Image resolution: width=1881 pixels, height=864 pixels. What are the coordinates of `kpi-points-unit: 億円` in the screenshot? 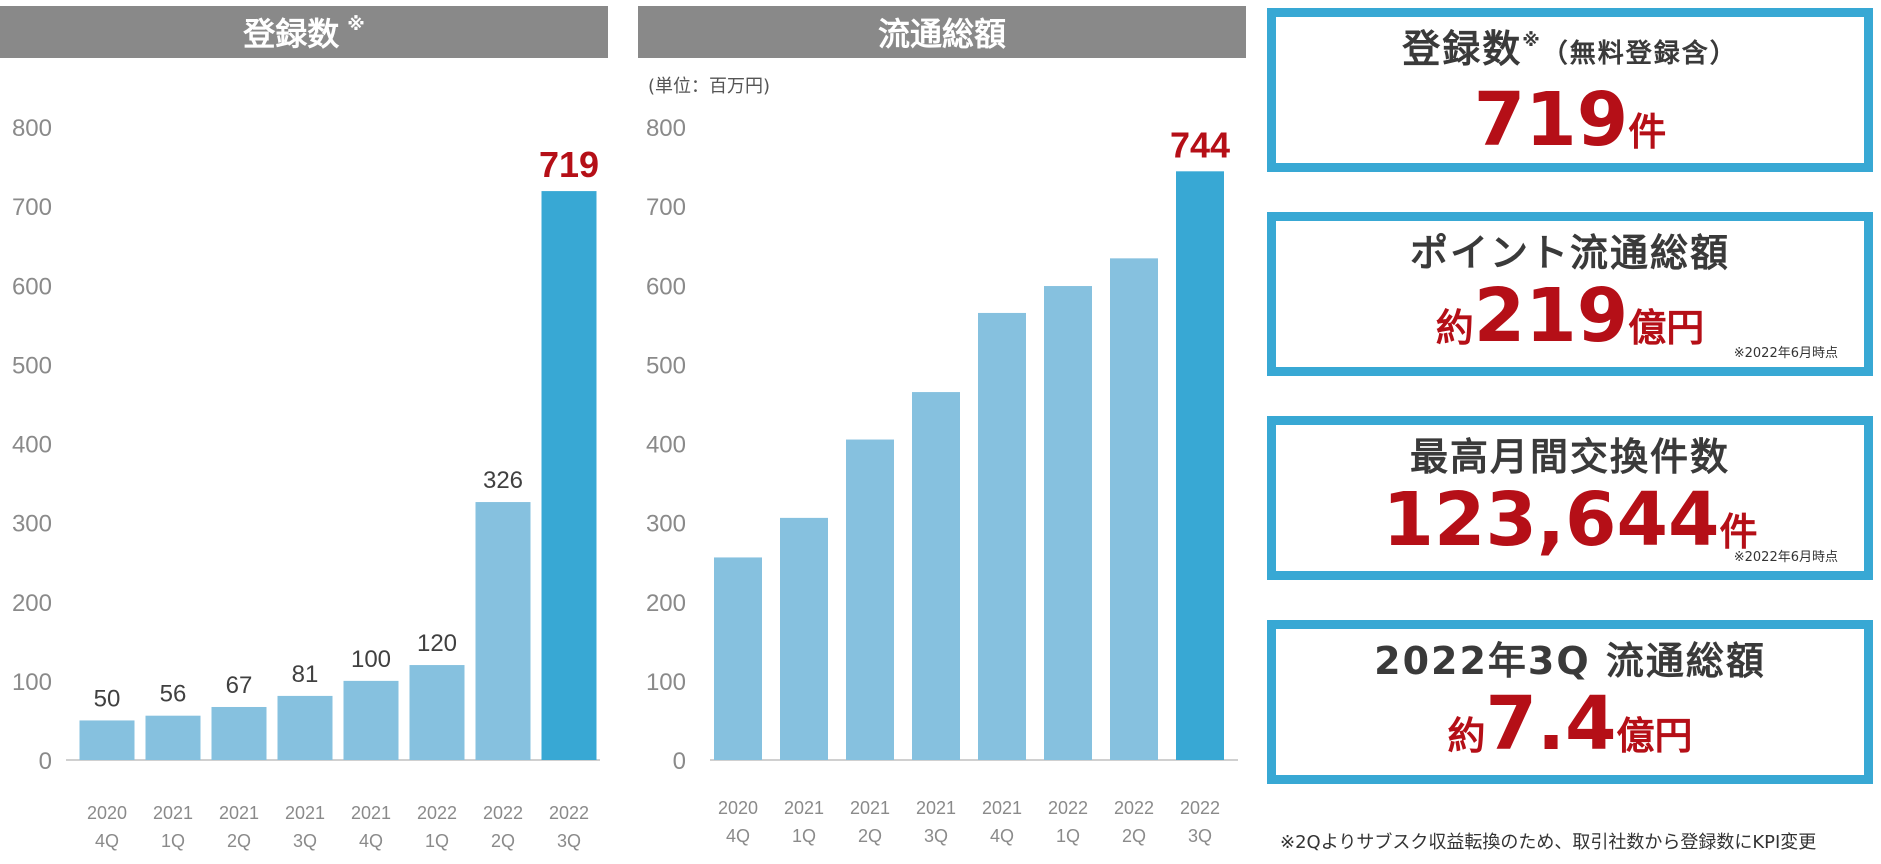 It's located at (1666, 328).